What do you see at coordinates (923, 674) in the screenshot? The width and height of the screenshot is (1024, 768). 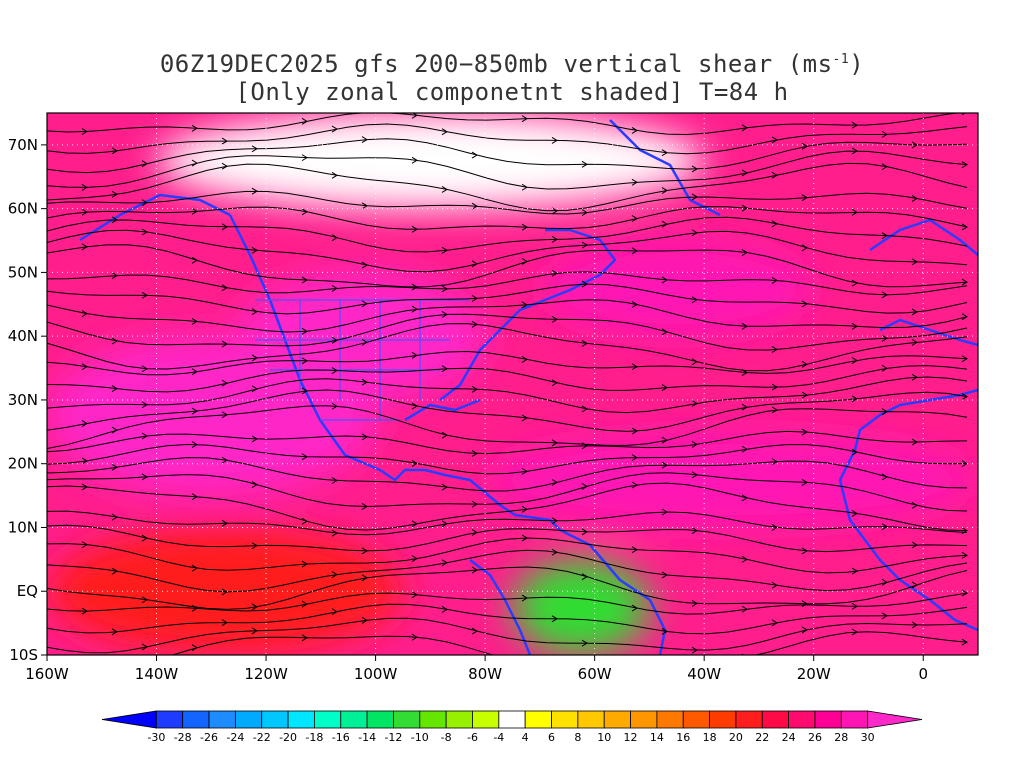 I see `x-tick-label: 0` at bounding box center [923, 674].